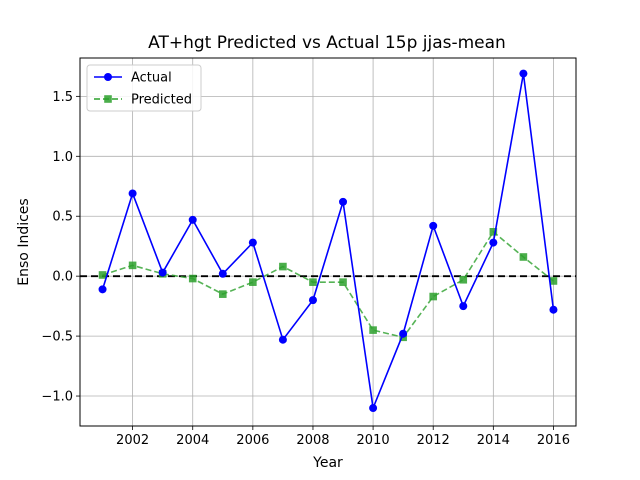 The height and width of the screenshot is (480, 640). I want to click on y-tick-label: 1.0, so click(62, 157).